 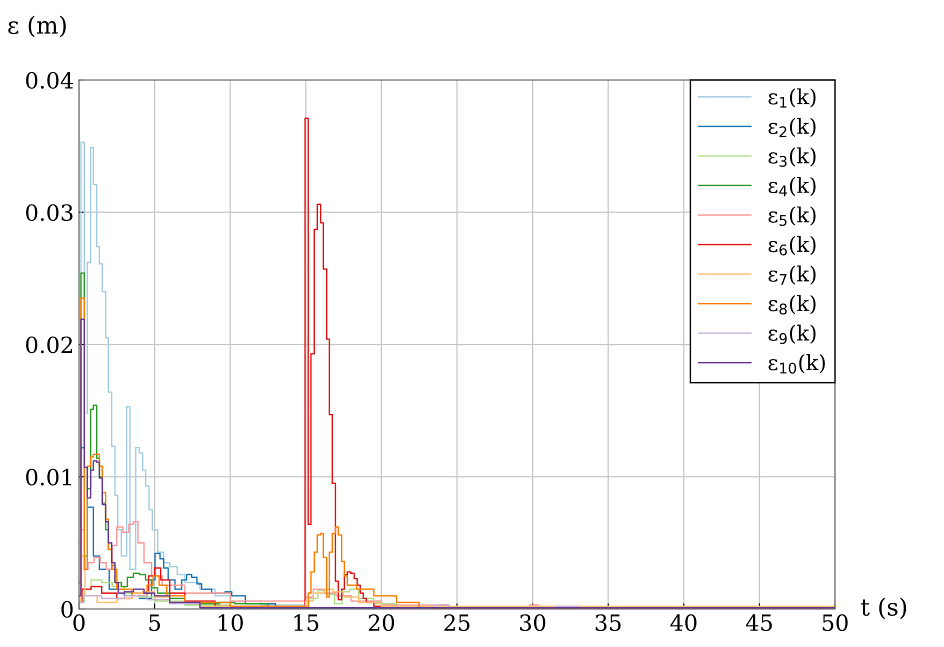 What do you see at coordinates (792, 305) in the screenshot?
I see `legend-label: ε$_{8}$(k)` at bounding box center [792, 305].